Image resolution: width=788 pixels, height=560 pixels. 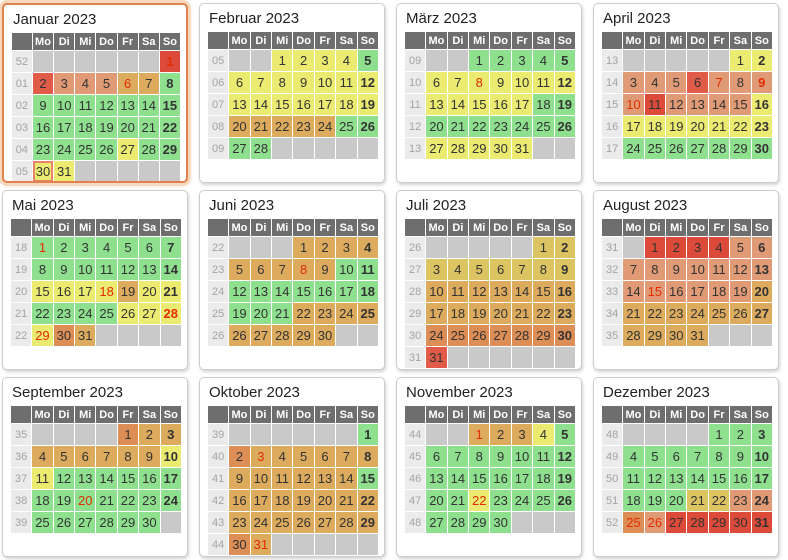 What do you see at coordinates (479, 434) in the screenshot?
I see `day-cell: 1` at bounding box center [479, 434].